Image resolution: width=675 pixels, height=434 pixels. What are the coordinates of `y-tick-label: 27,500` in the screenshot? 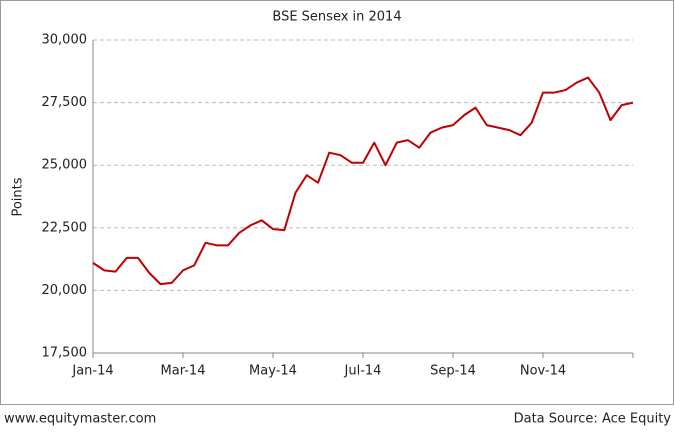 It's located at (65, 102).